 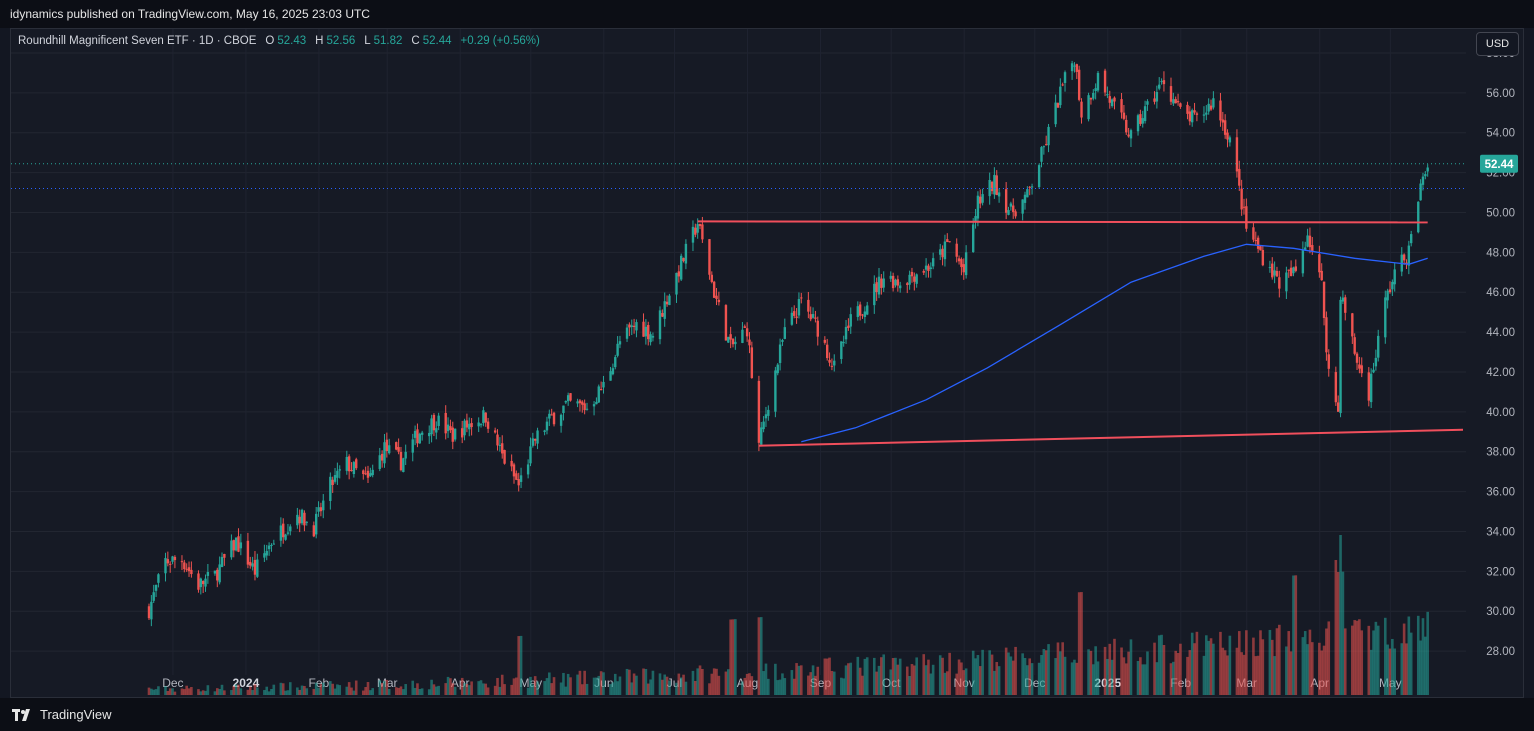 What do you see at coordinates (1500, 453) in the screenshot?
I see `y-tick-label: 38.00` at bounding box center [1500, 453].